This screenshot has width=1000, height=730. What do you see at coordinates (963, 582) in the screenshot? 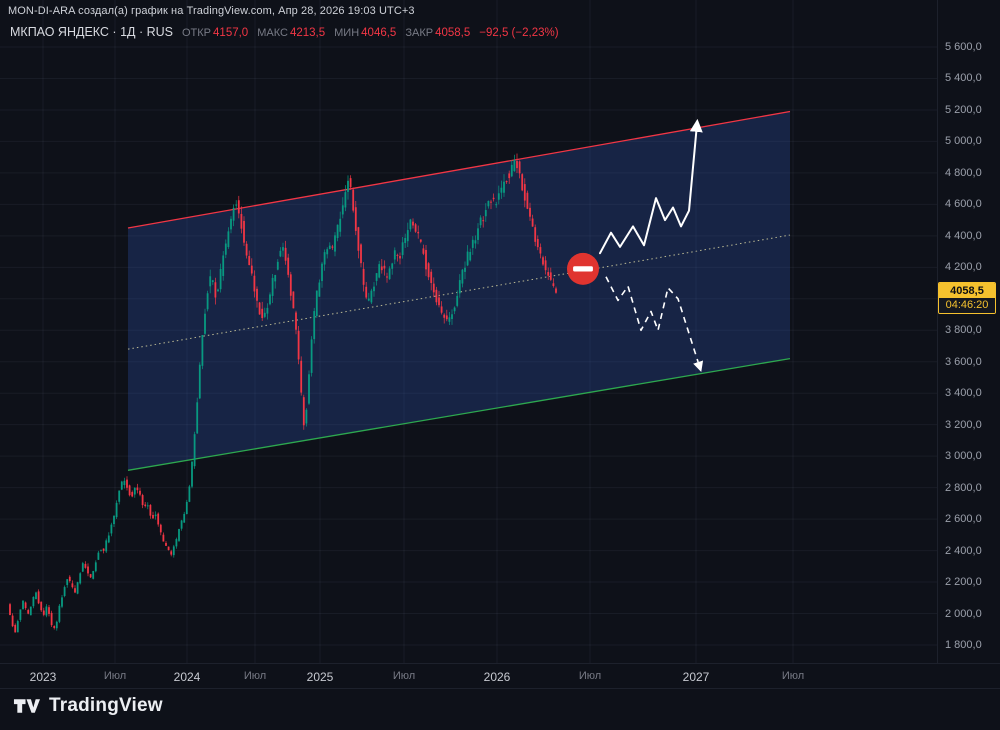
I see `price-tick-label: 2 200,0` at bounding box center [963, 582].